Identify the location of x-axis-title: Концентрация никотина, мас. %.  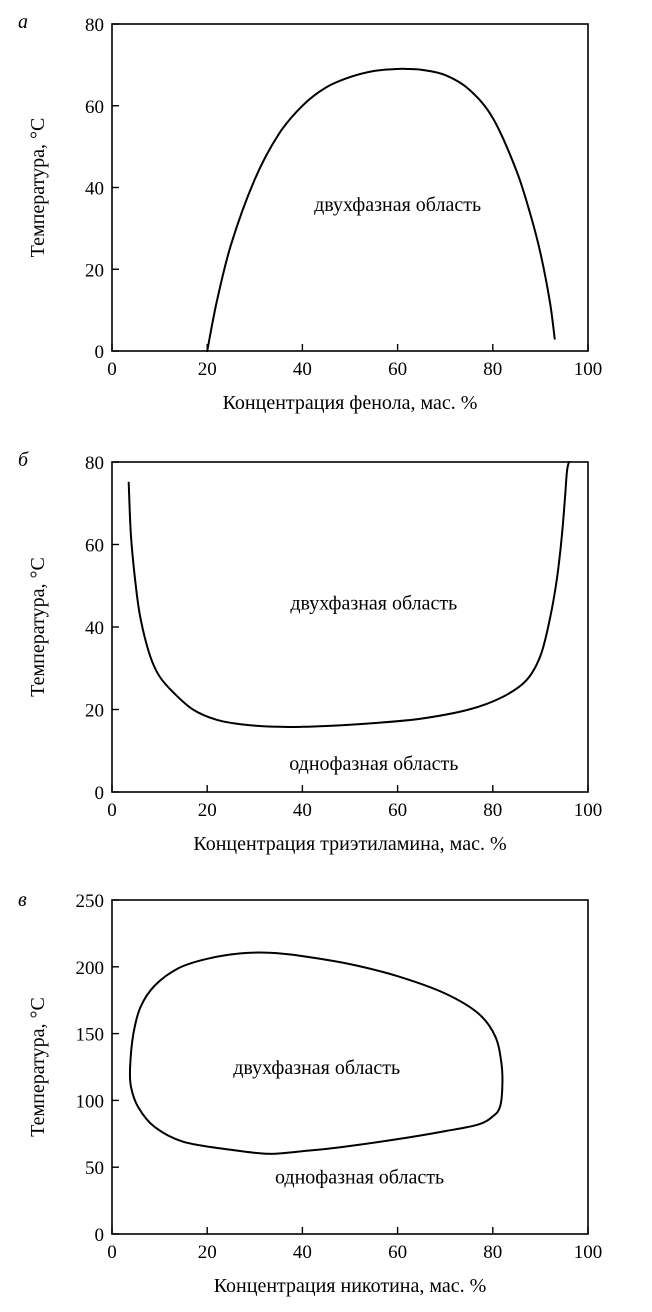
(350, 1286).